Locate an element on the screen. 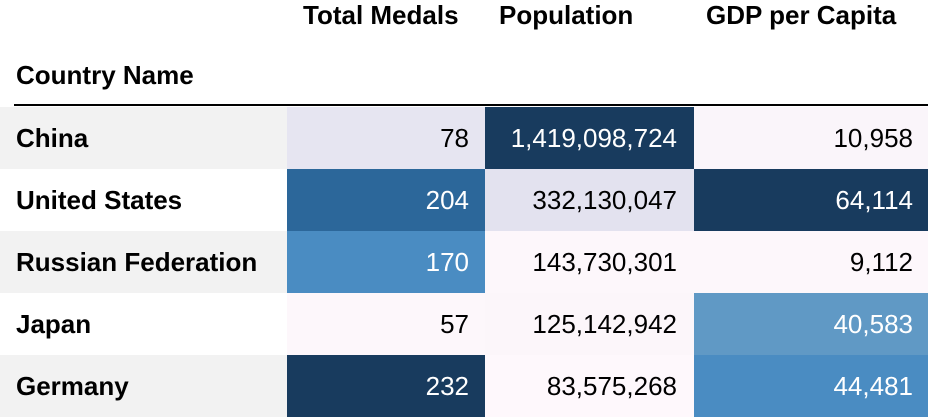  index-header-country-name: Country Name is located at coordinates (105, 75).